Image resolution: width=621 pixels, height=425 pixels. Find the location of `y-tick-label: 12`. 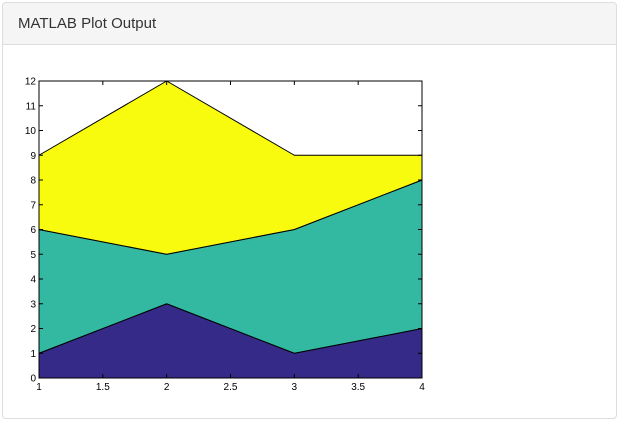

y-tick-label: 12 is located at coordinates (31, 82).